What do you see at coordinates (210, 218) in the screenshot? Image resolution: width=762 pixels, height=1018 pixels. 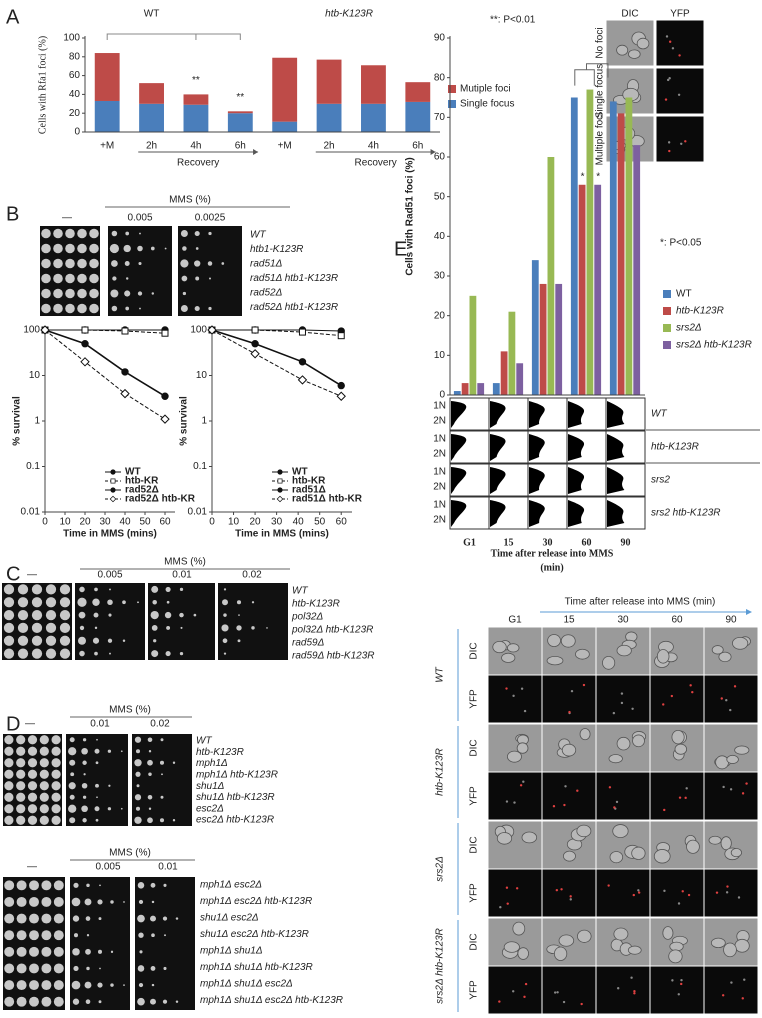 I see `dose: 0.0025` at bounding box center [210, 218].